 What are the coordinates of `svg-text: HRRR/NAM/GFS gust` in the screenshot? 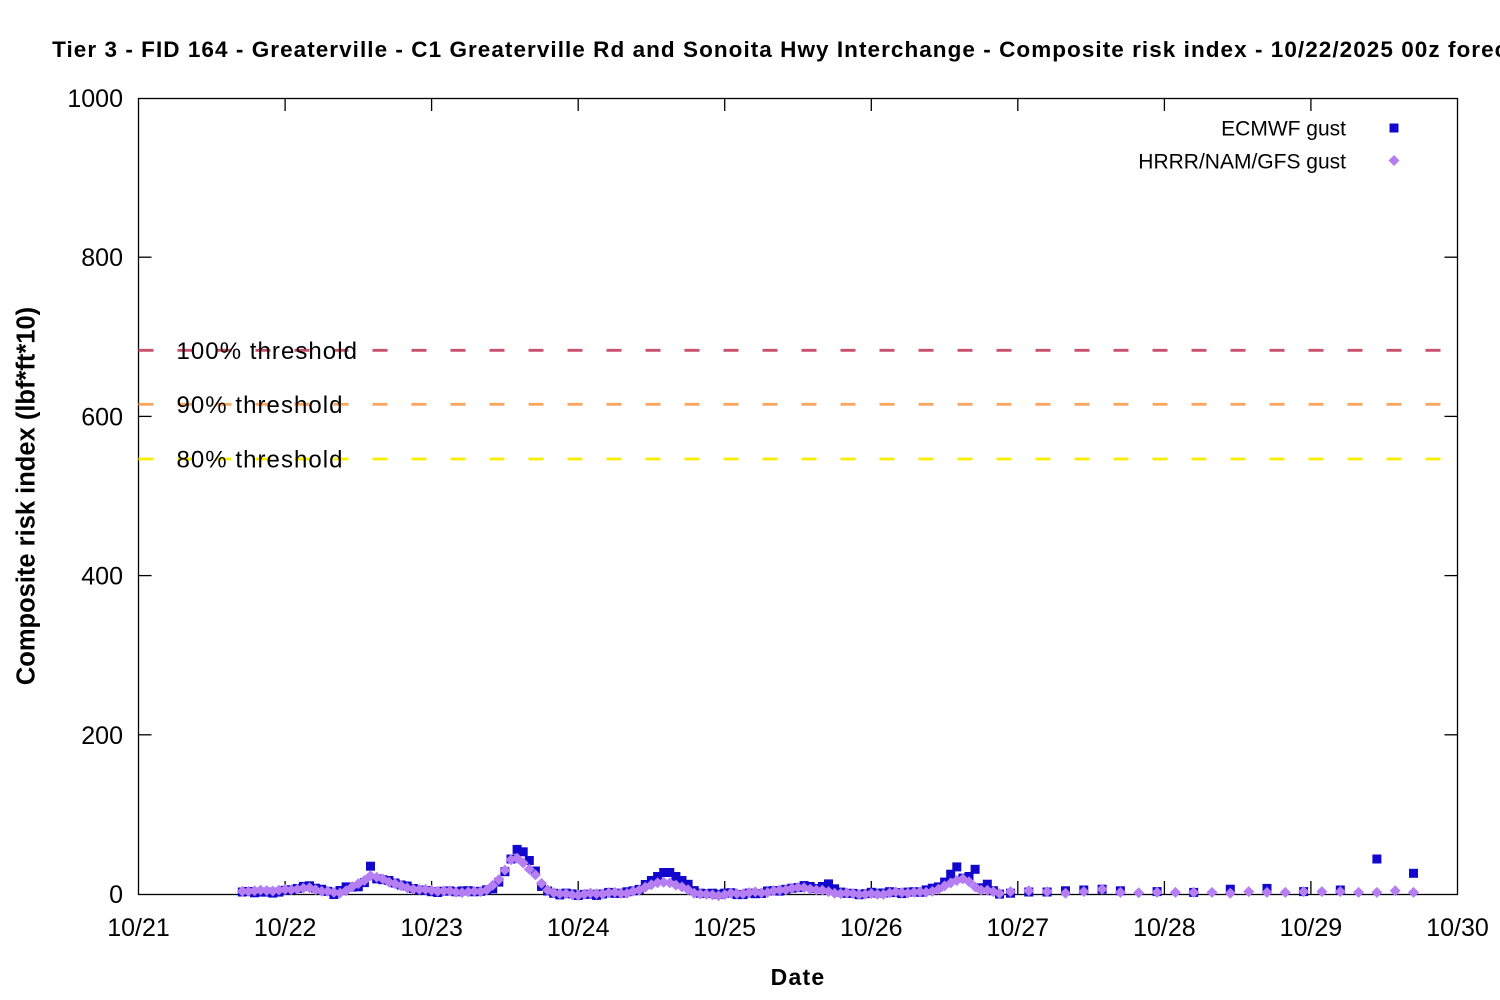 It's located at (1242, 162).